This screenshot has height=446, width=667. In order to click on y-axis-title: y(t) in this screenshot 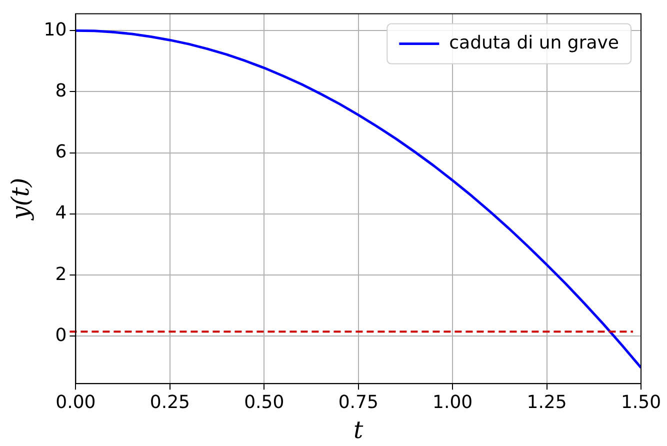, I will do `click(20, 199)`.